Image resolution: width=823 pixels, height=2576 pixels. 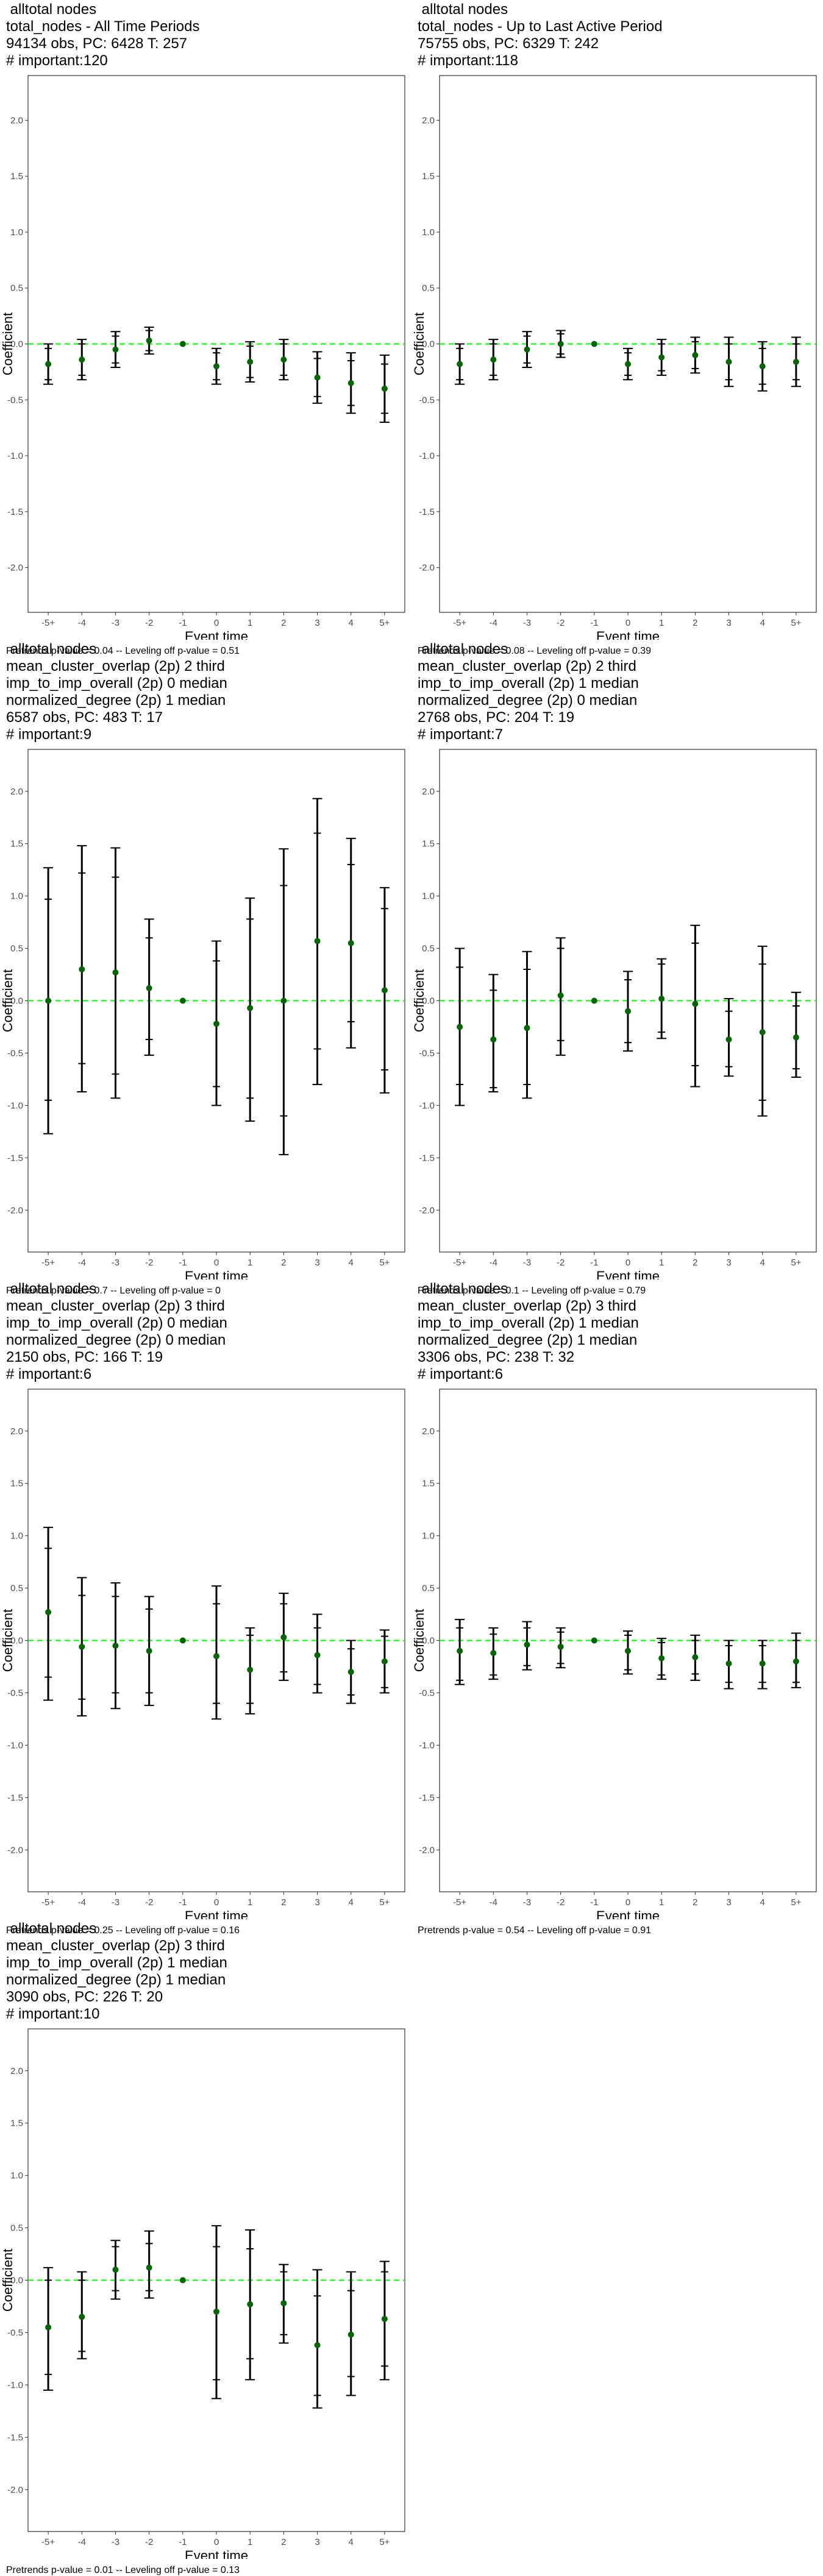 I want to click on y-tick-label: 0.5, so click(x=428, y=949).